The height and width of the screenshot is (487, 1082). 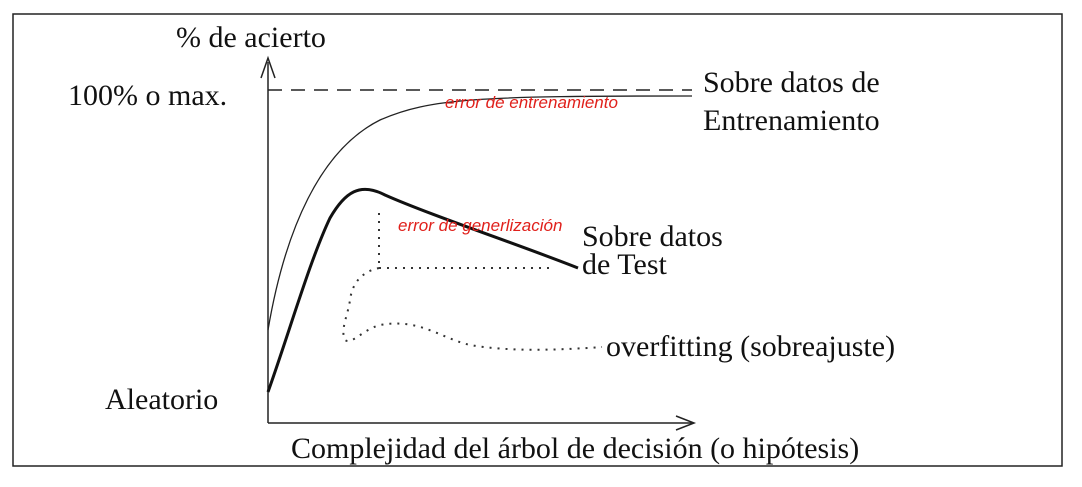 I want to click on test-curve-label-line-2: de Test, so click(x=624, y=264).